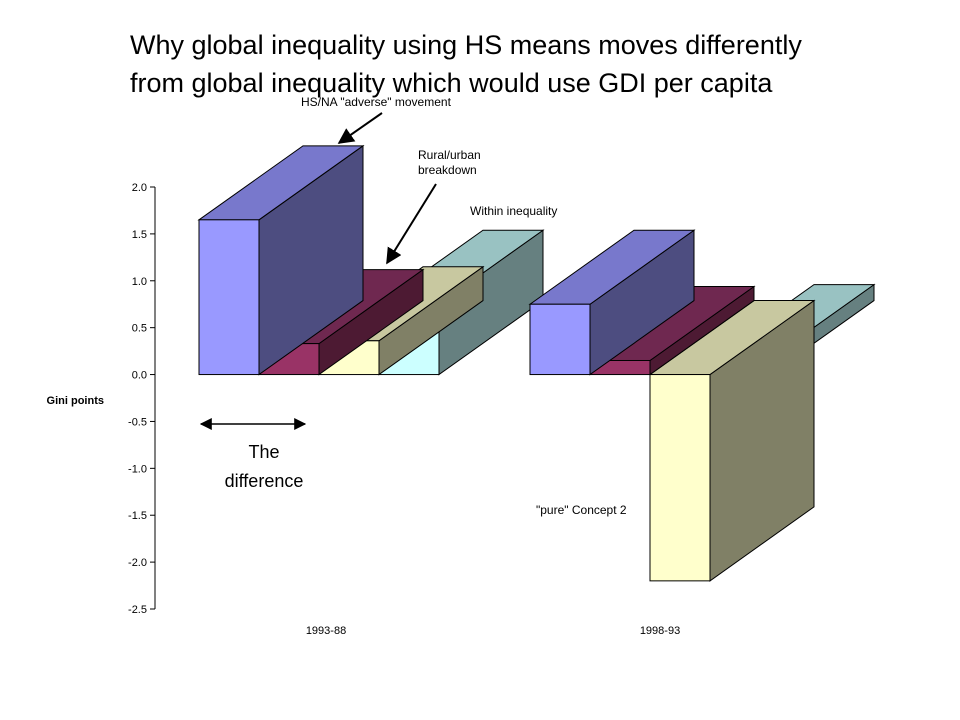  What do you see at coordinates (360, 128) in the screenshot?
I see `adverse-arrow` at bounding box center [360, 128].